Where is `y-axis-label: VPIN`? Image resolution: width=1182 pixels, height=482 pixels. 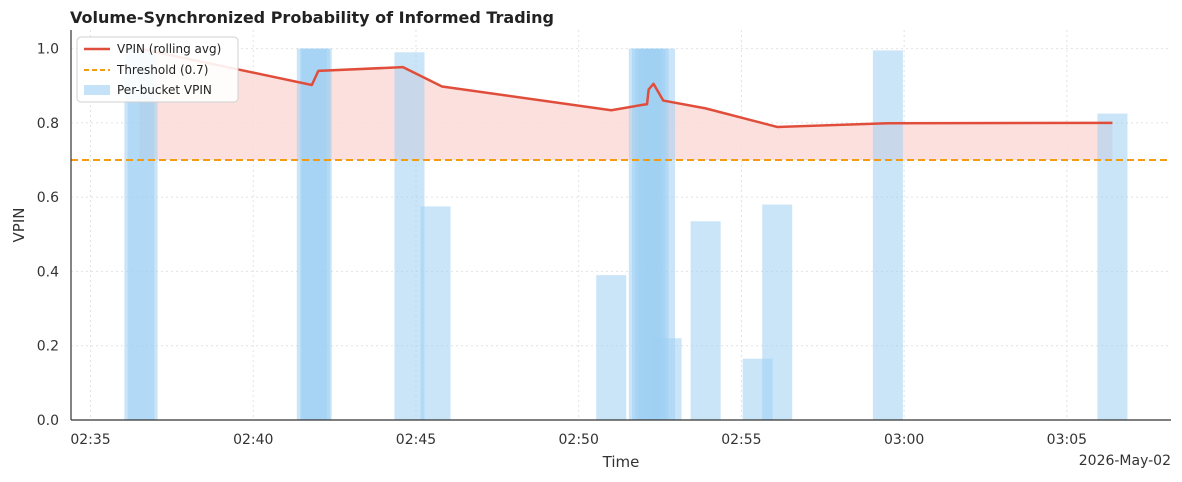 y-axis-label: VPIN is located at coordinates (19, 225).